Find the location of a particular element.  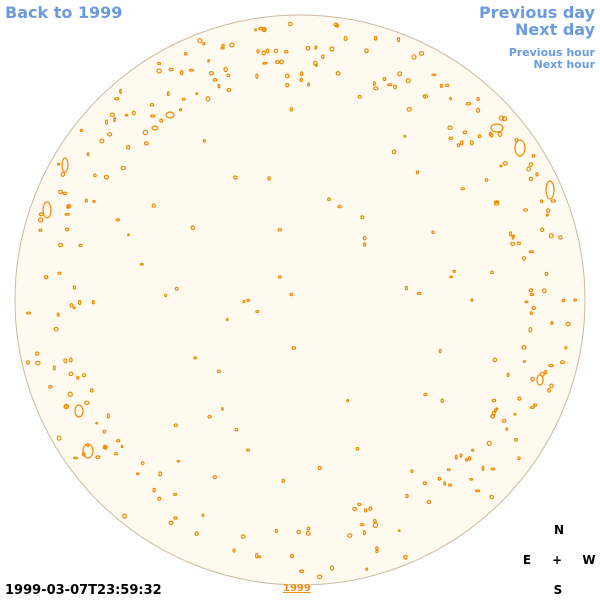

next-day-link: Next day is located at coordinates (555, 29).